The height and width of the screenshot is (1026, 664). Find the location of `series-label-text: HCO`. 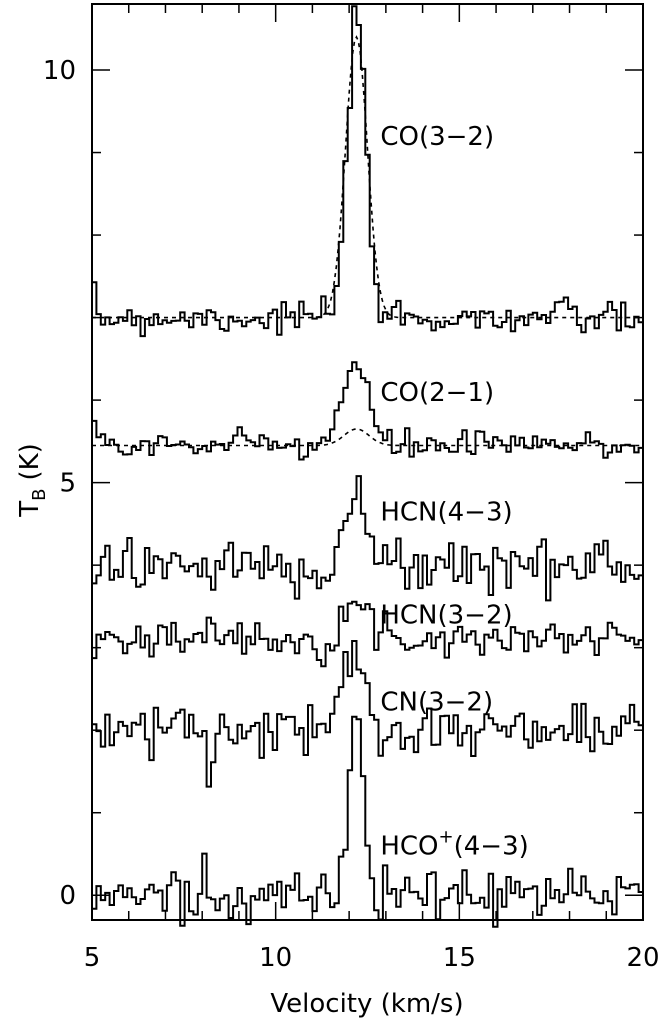

series-label-text: HCO is located at coordinates (409, 847).